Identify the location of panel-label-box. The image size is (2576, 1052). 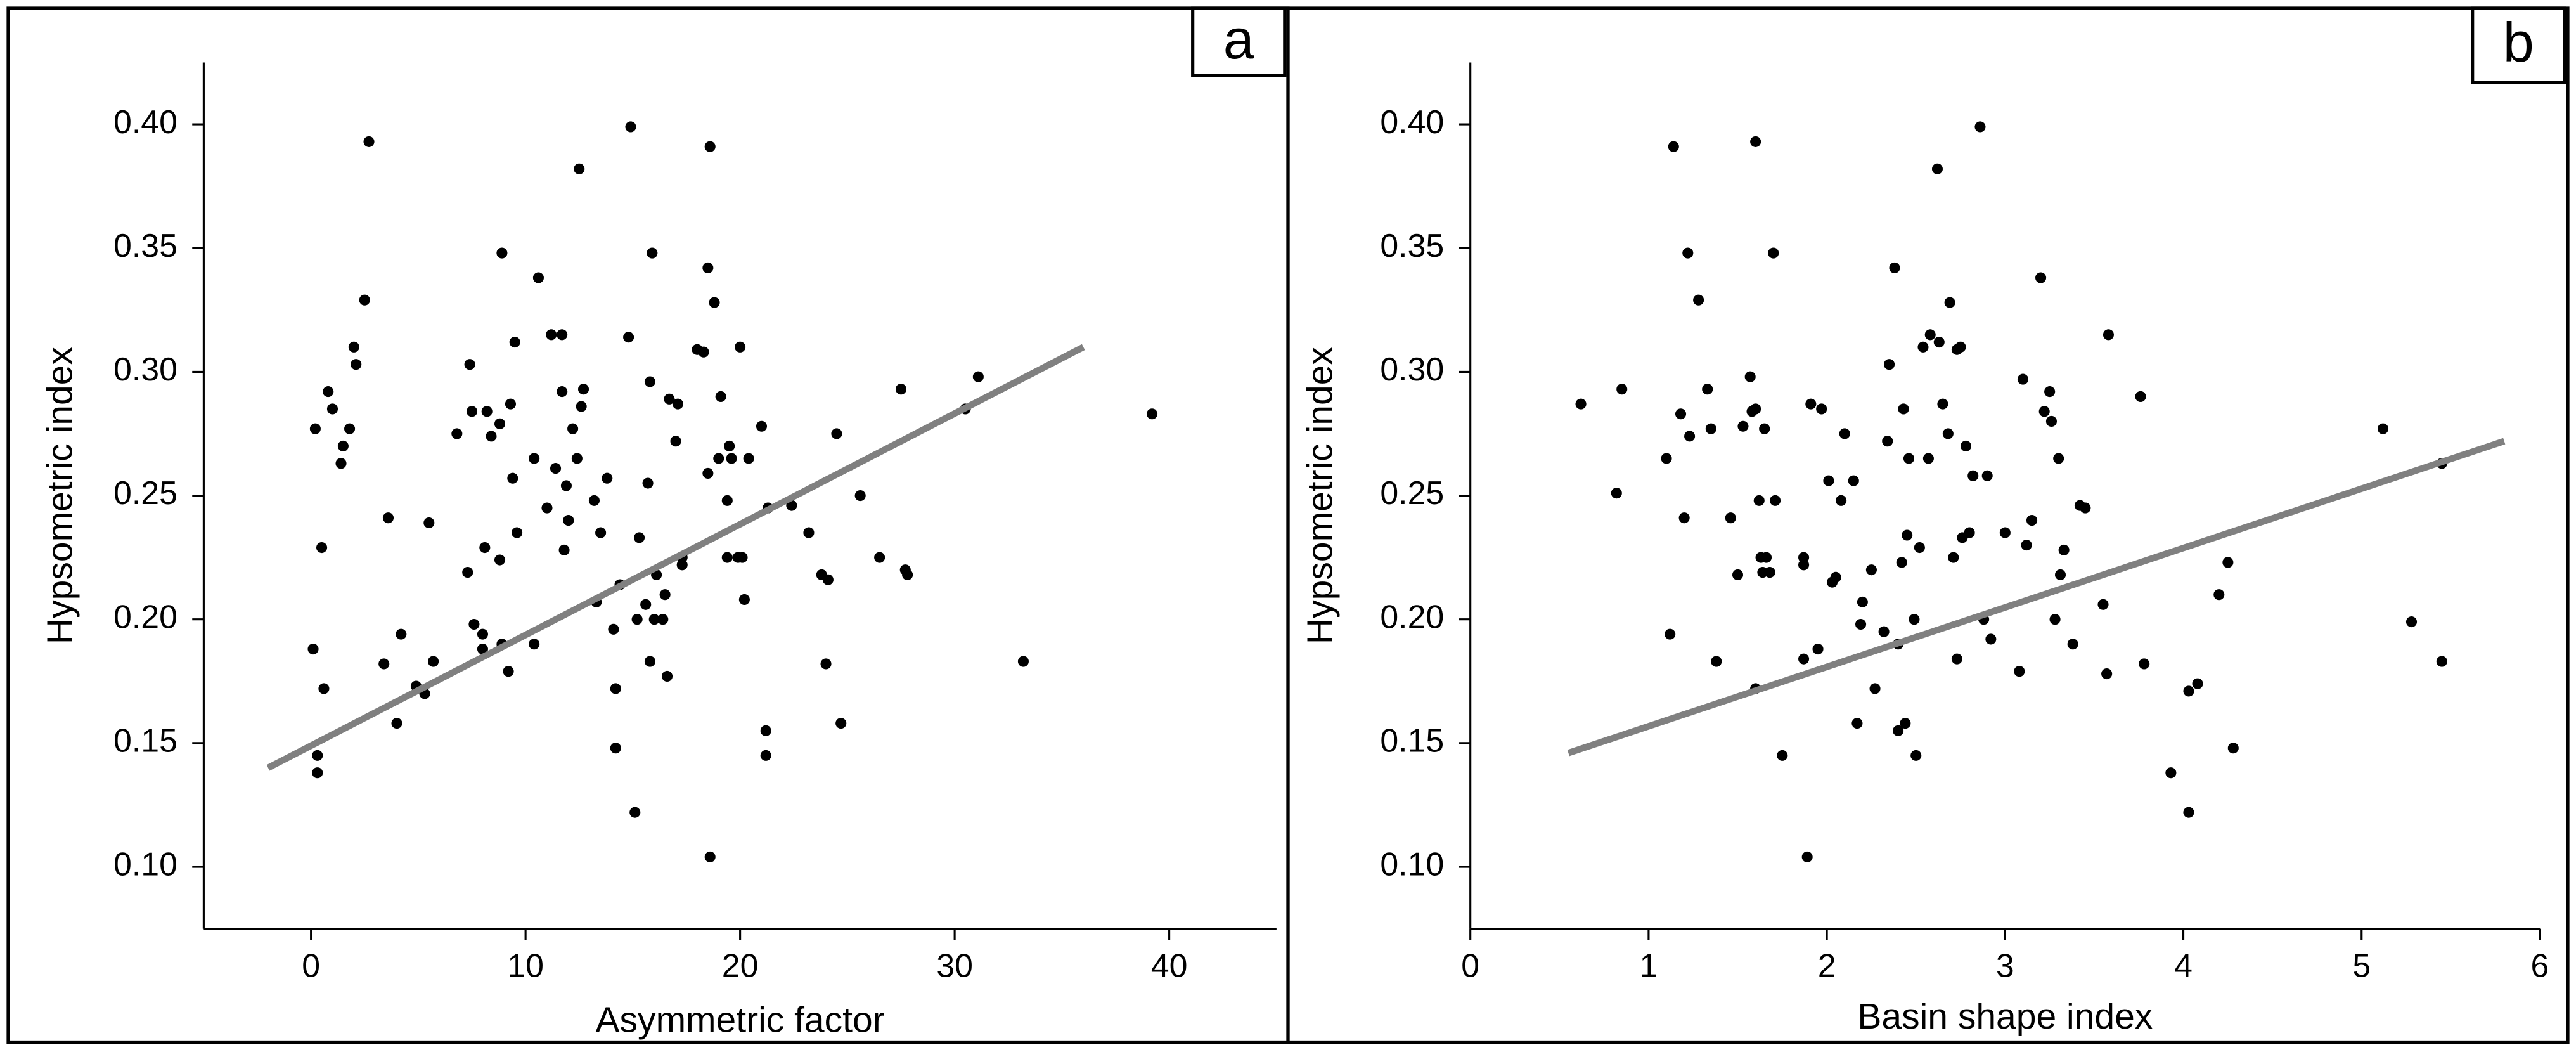
(1239, 41).